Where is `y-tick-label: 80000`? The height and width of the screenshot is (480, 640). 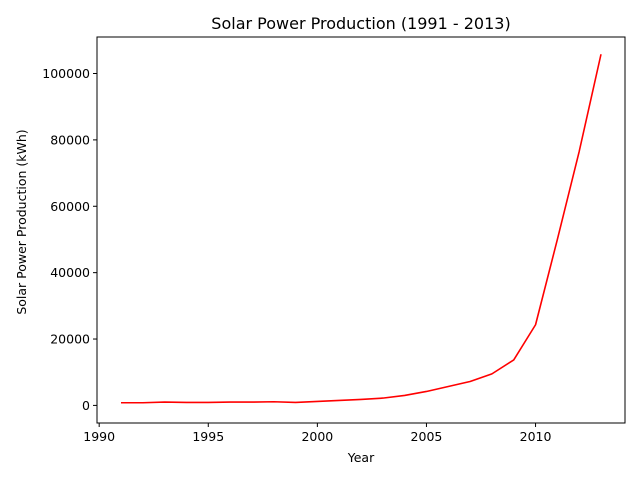 y-tick-label: 80000 is located at coordinates (70, 139).